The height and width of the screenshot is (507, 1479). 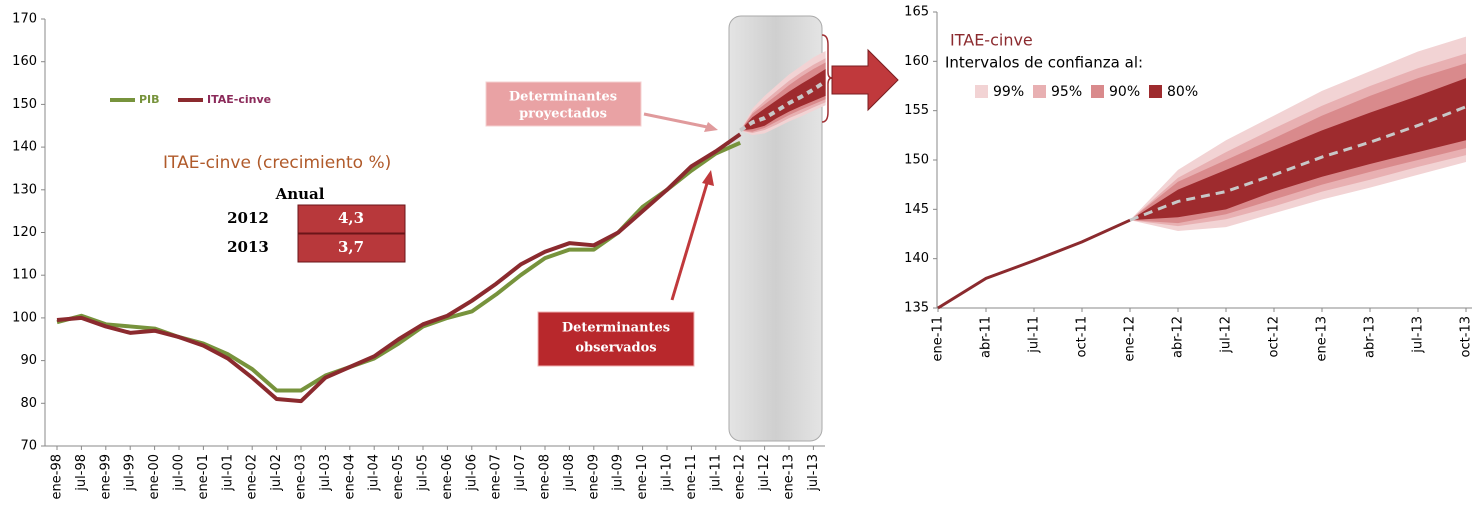 What do you see at coordinates (28, 446) in the screenshot?
I see `y-tick-label: 70` at bounding box center [28, 446].